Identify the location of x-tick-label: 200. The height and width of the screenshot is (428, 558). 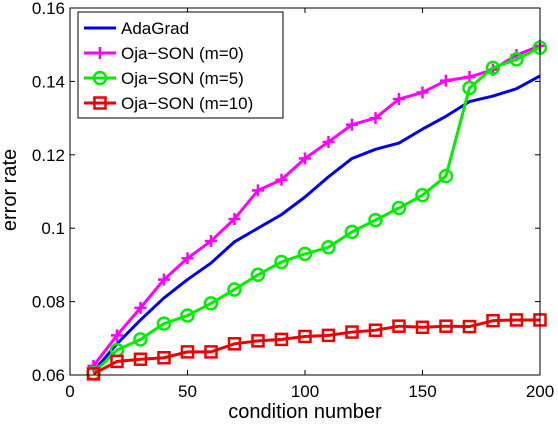
(540, 391).